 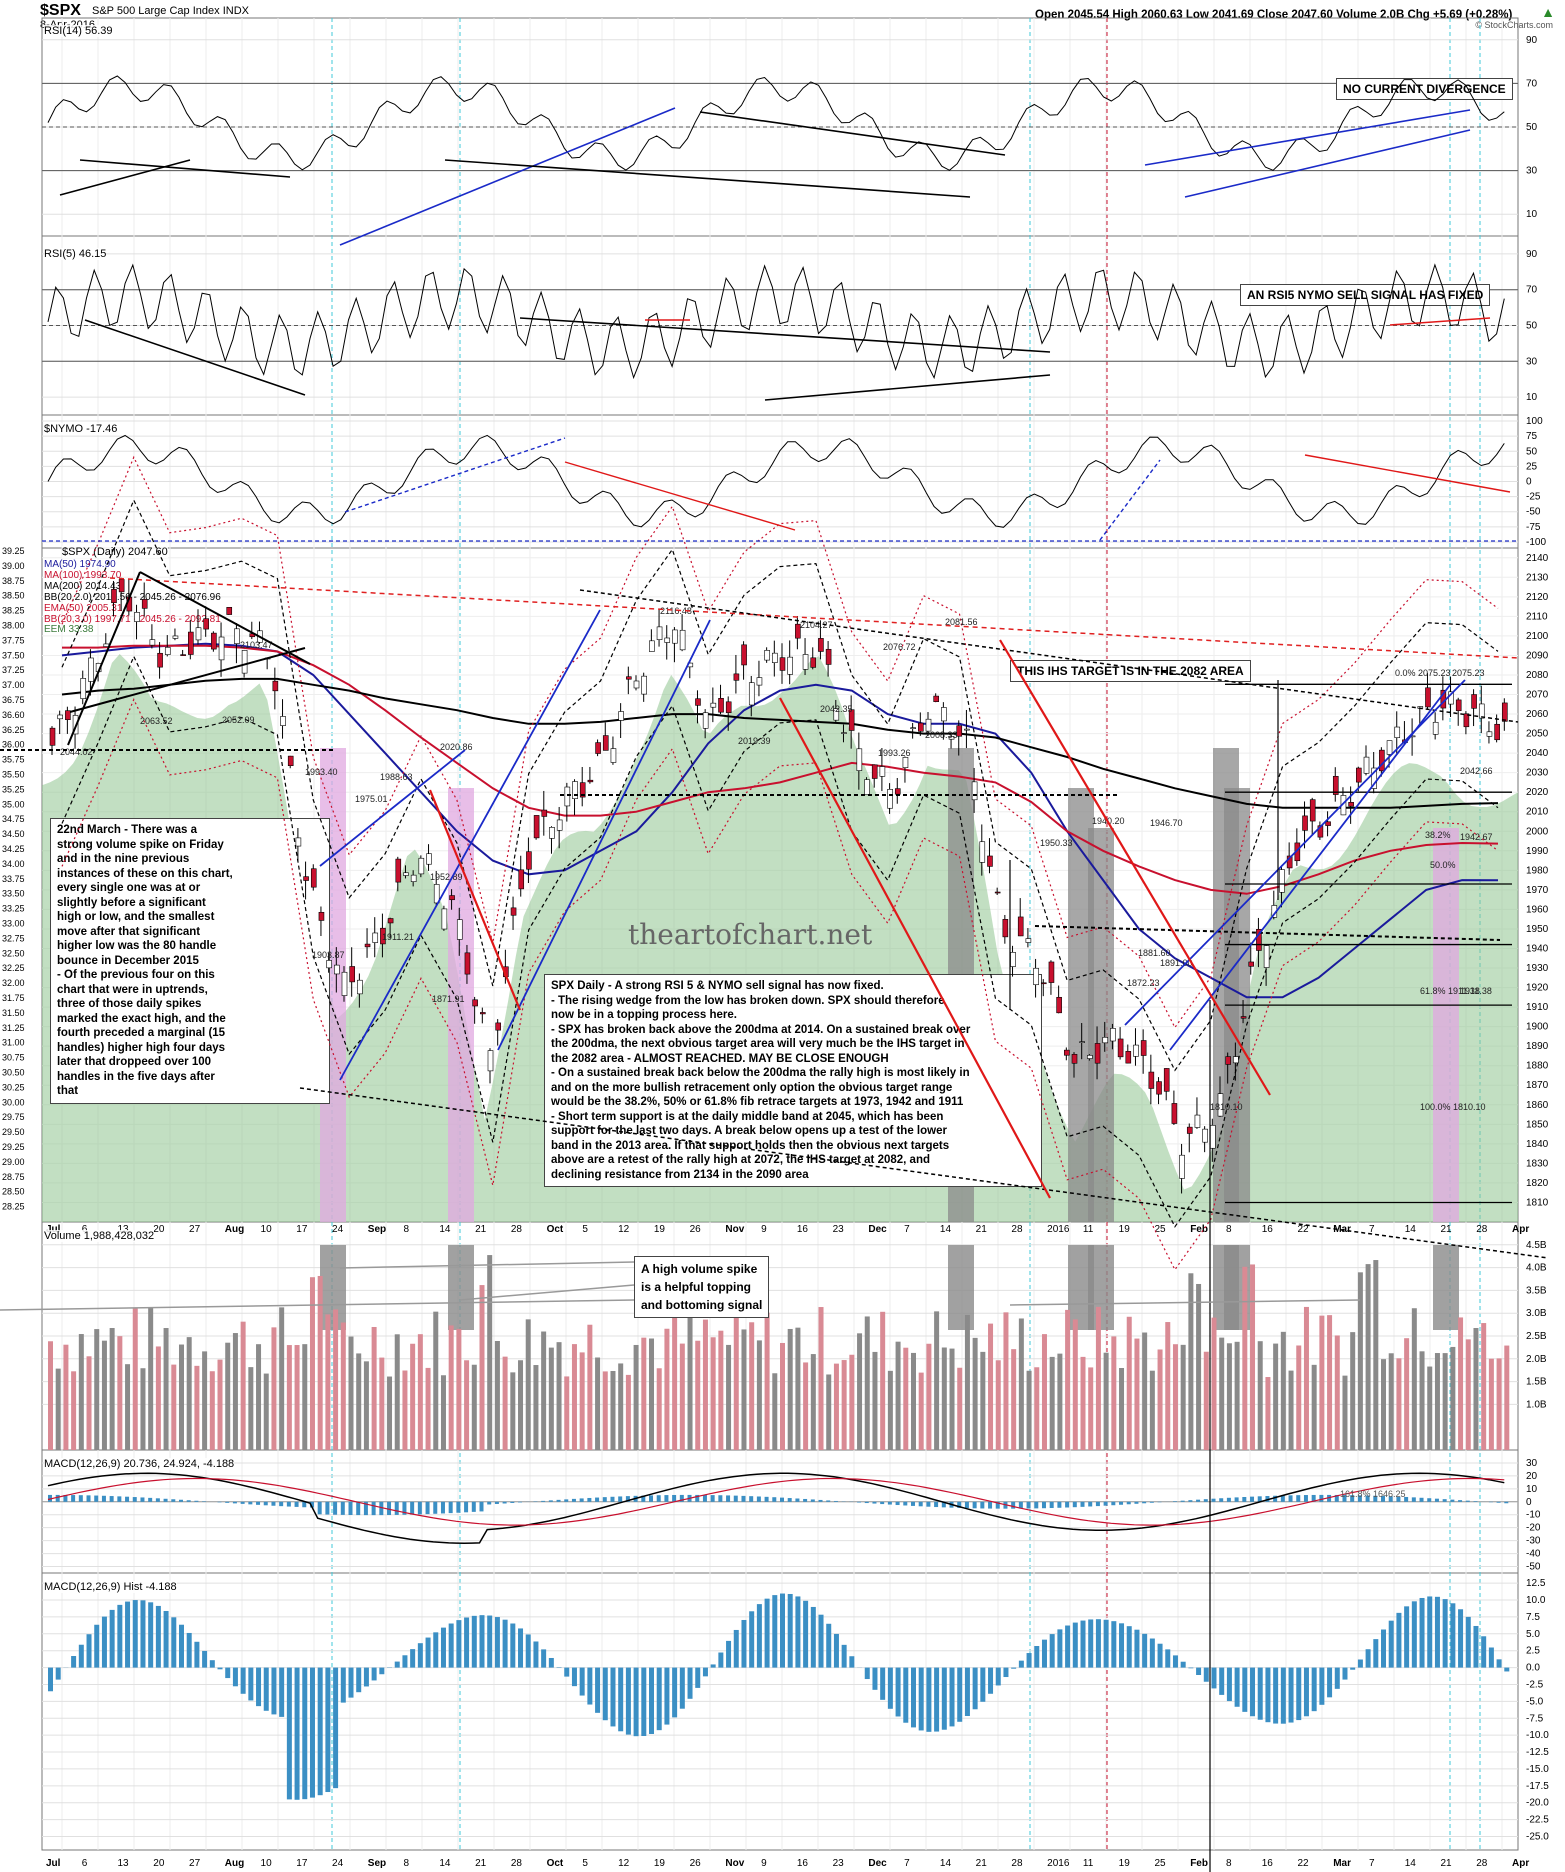 I want to click on rsi5-trend-line, so click(x=907, y=387).